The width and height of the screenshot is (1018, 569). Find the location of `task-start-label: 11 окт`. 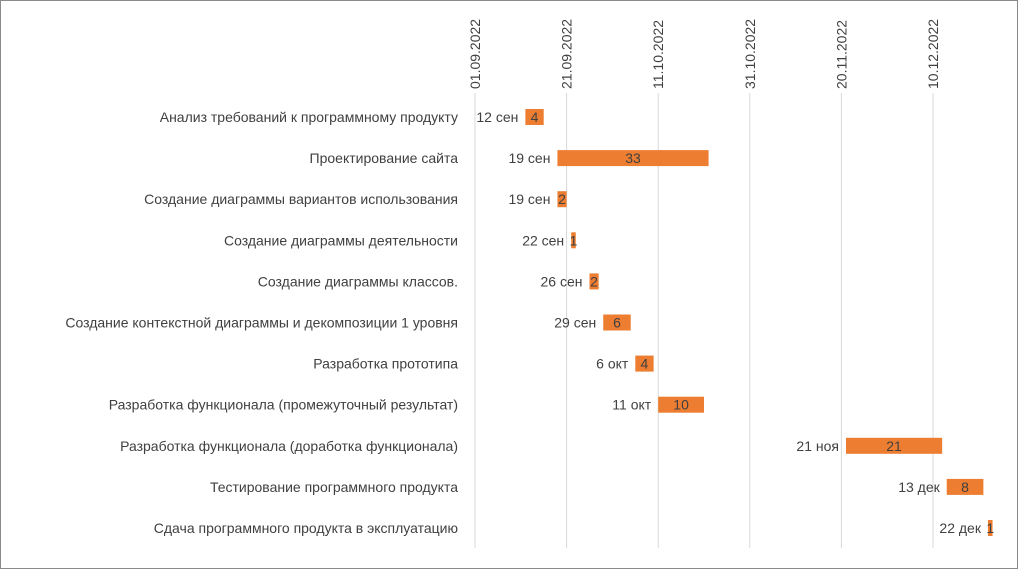

task-start-label: 11 окт is located at coordinates (631, 405).